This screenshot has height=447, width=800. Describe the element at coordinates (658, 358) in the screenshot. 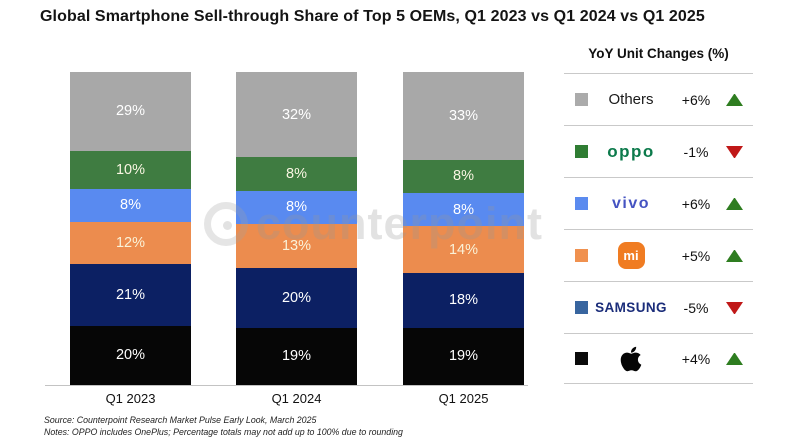

I see `legend-row-apple: +4%` at that location.